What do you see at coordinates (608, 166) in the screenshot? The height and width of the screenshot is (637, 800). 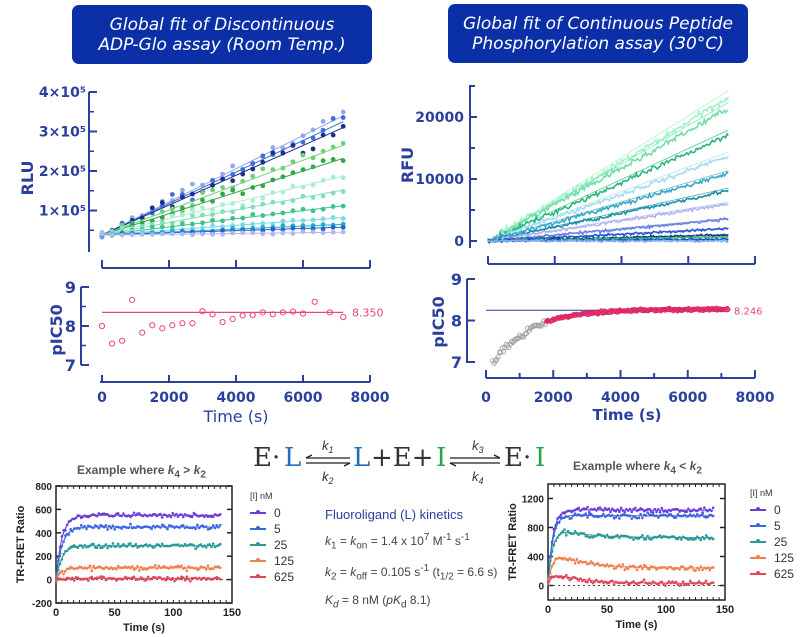 I see `fit-line-c1` at bounding box center [608, 166].